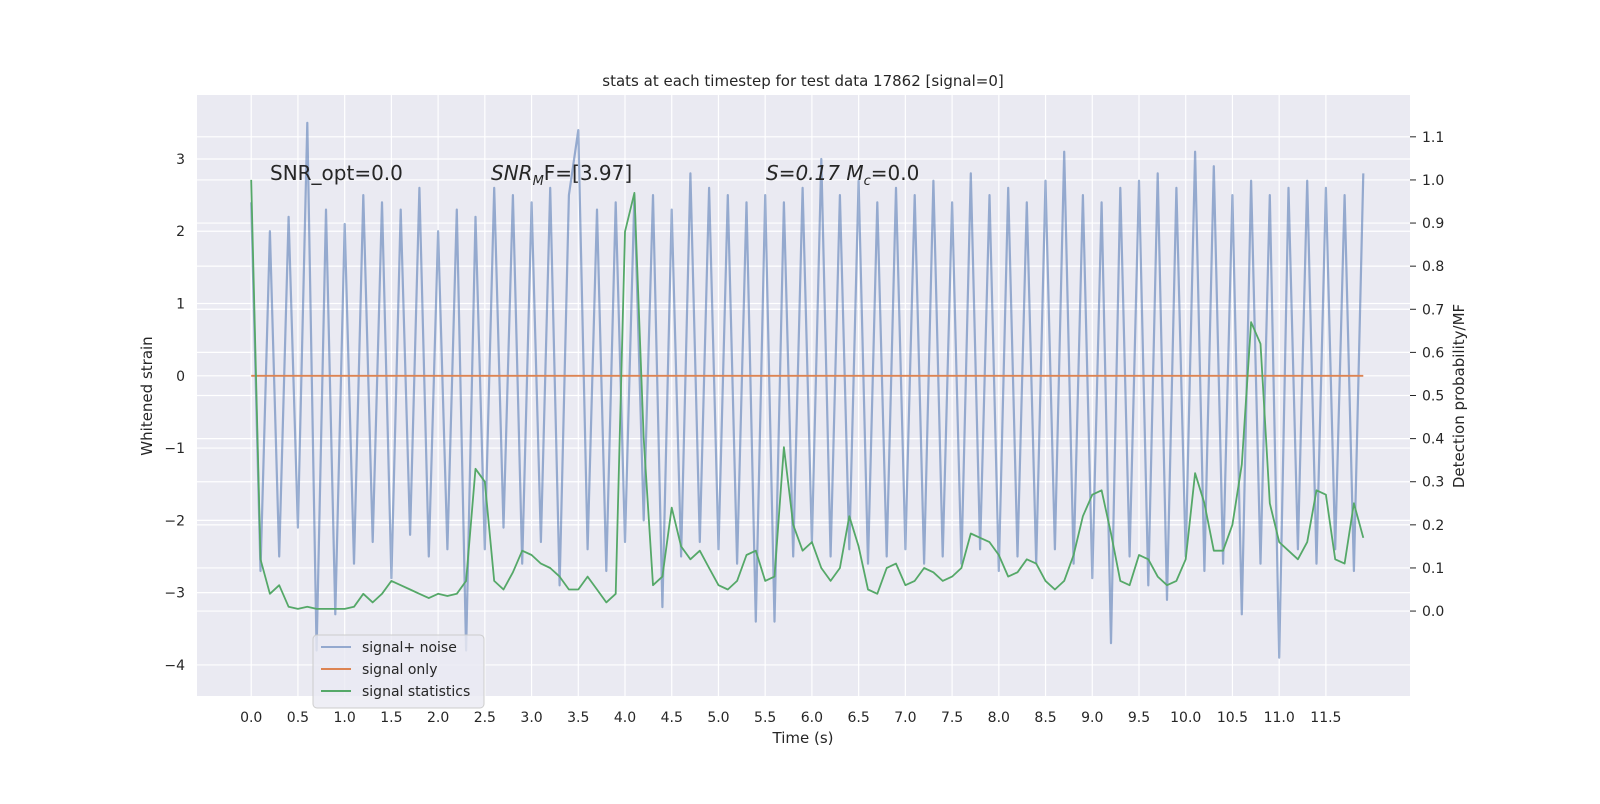 This screenshot has width=1600, height=804. What do you see at coordinates (578, 718) in the screenshot?
I see `x-tick-label: 3.5` at bounding box center [578, 718].